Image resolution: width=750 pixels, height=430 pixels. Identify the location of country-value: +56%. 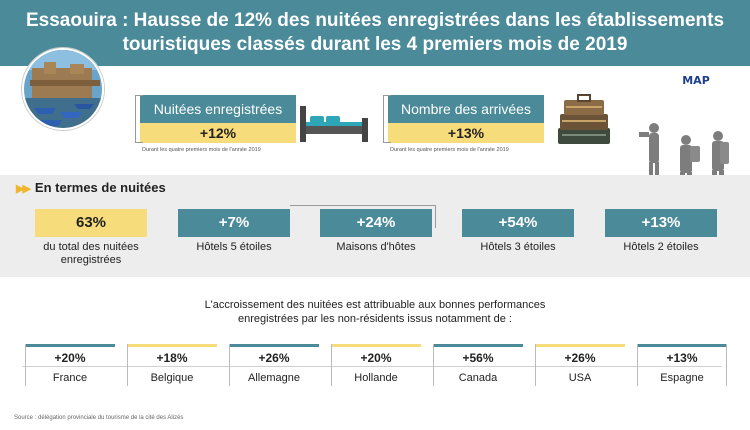
(478, 358).